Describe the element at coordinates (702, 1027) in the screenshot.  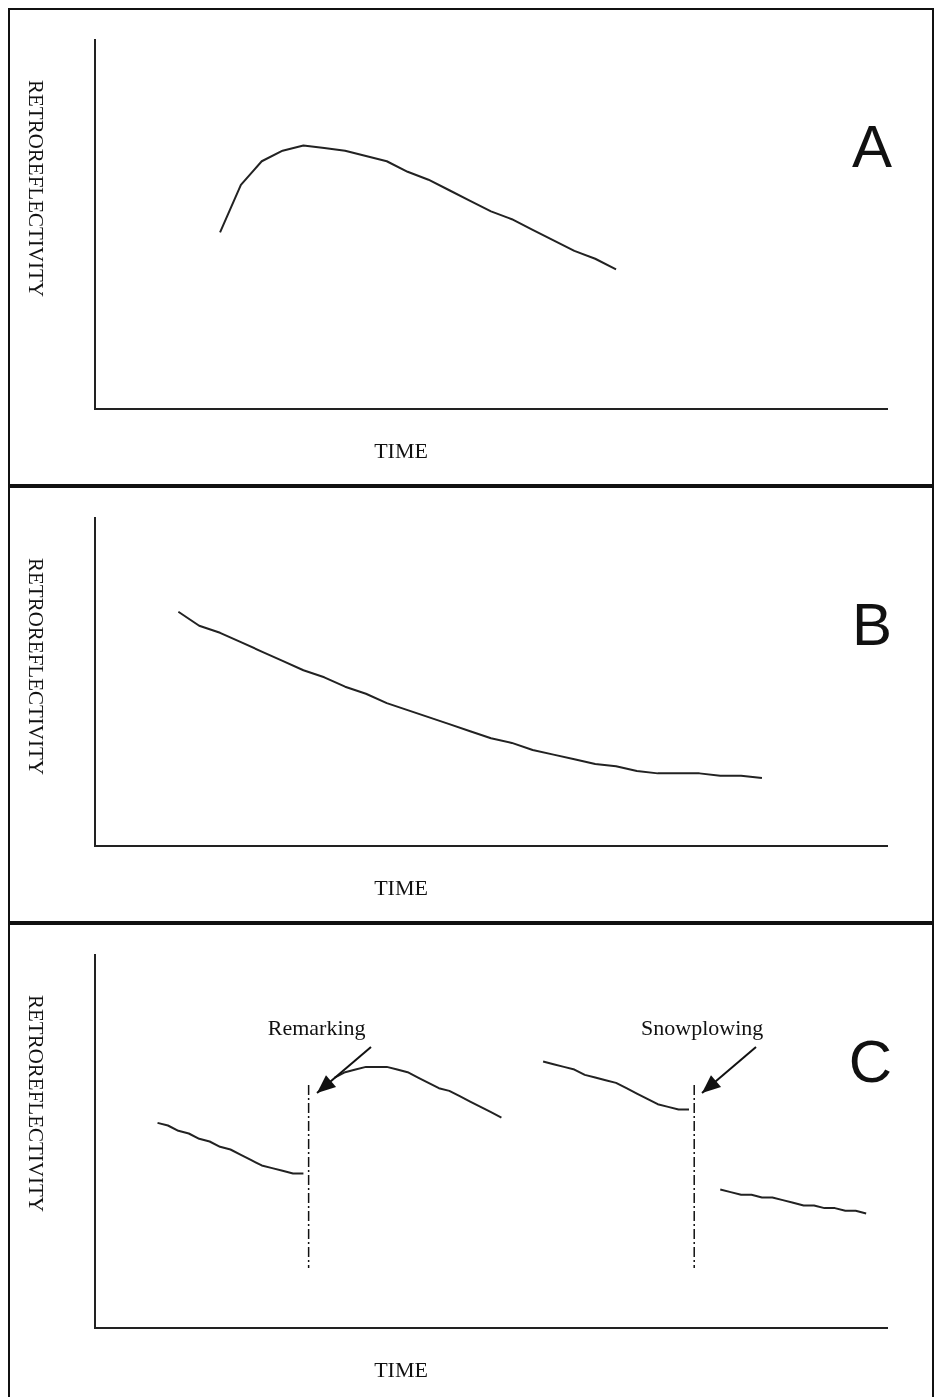
I see `text: Snowplowing` at that location.